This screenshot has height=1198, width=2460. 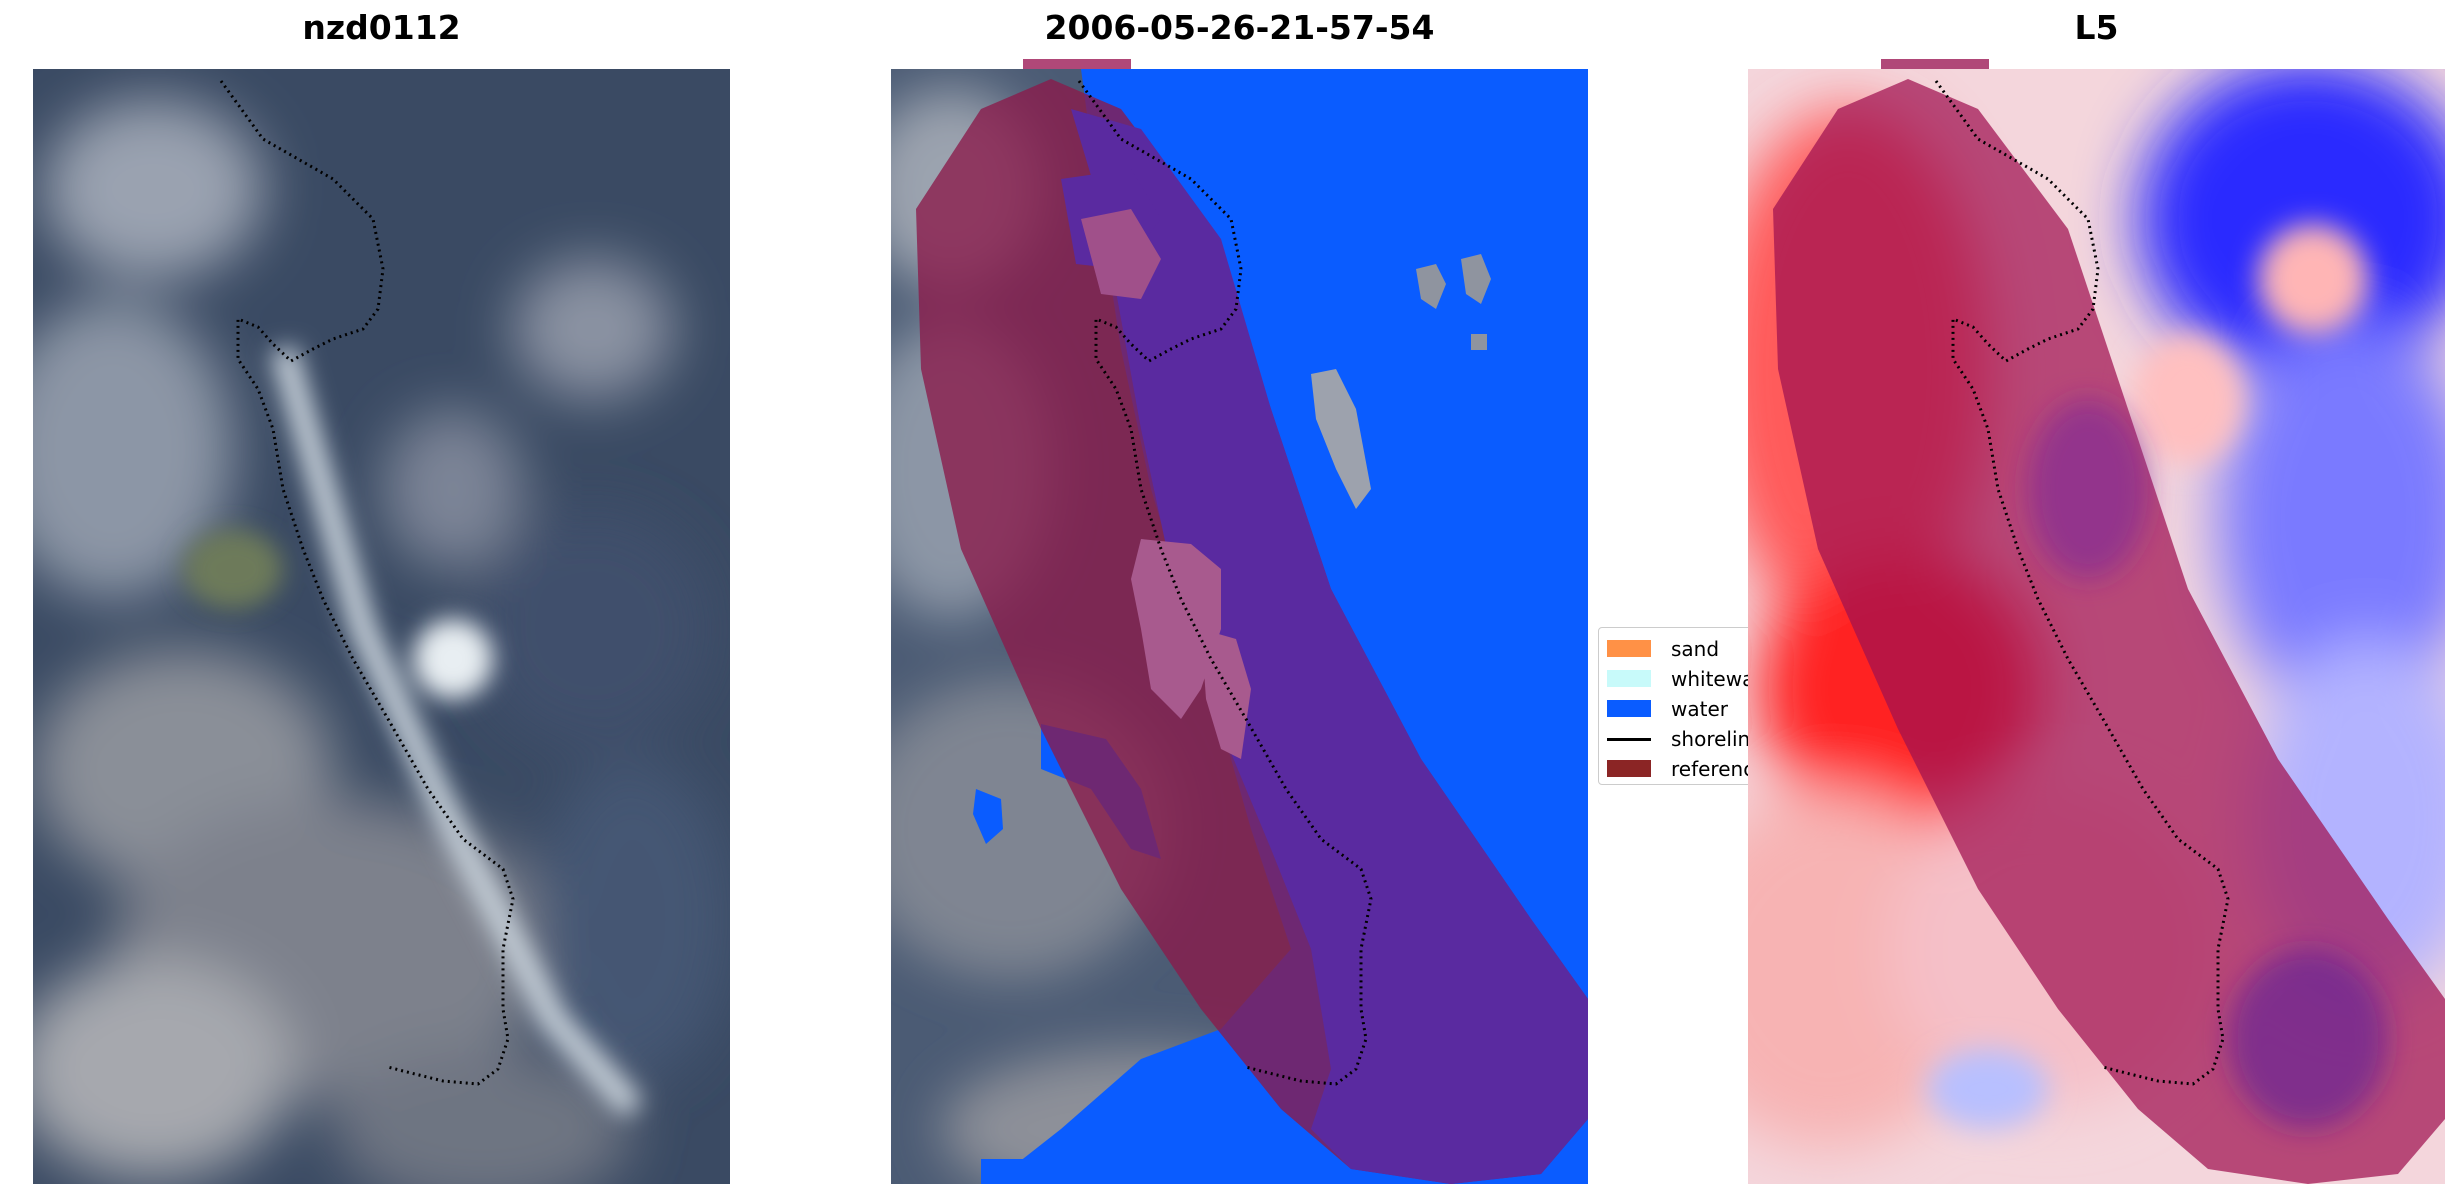 I want to click on panel-title-index: L5, so click(x=2096, y=27).